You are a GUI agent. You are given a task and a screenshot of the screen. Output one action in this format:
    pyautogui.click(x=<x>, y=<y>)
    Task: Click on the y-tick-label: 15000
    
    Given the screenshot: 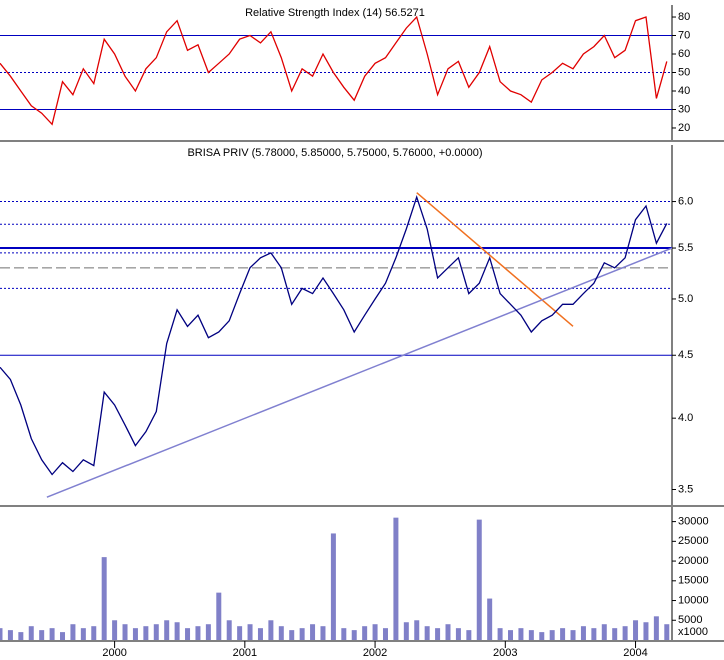 What is the action you would take?
    pyautogui.click(x=693, y=581)
    